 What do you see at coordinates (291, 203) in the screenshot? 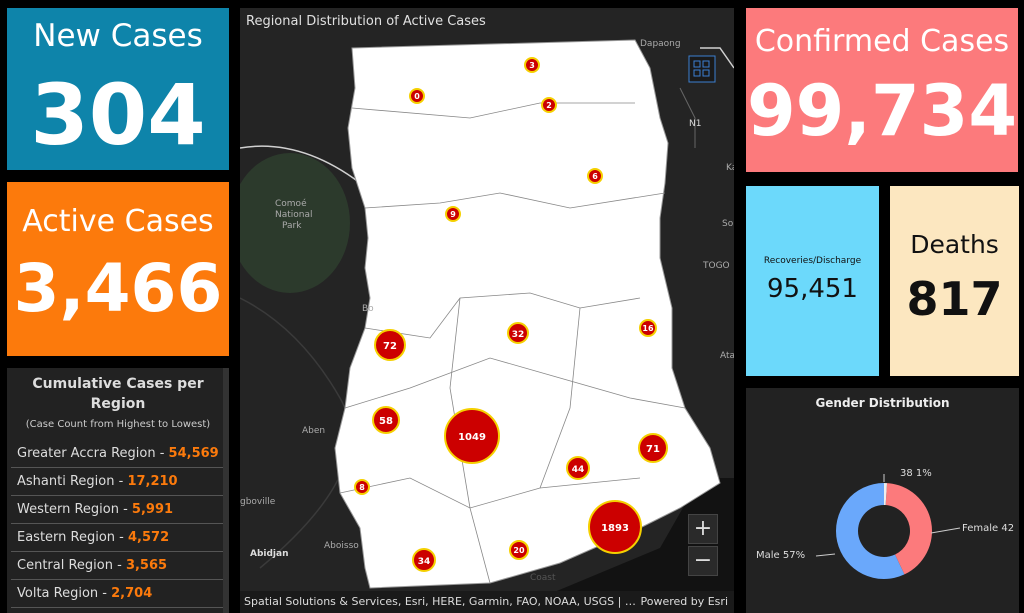
I see `place-label: Comoé` at bounding box center [291, 203].